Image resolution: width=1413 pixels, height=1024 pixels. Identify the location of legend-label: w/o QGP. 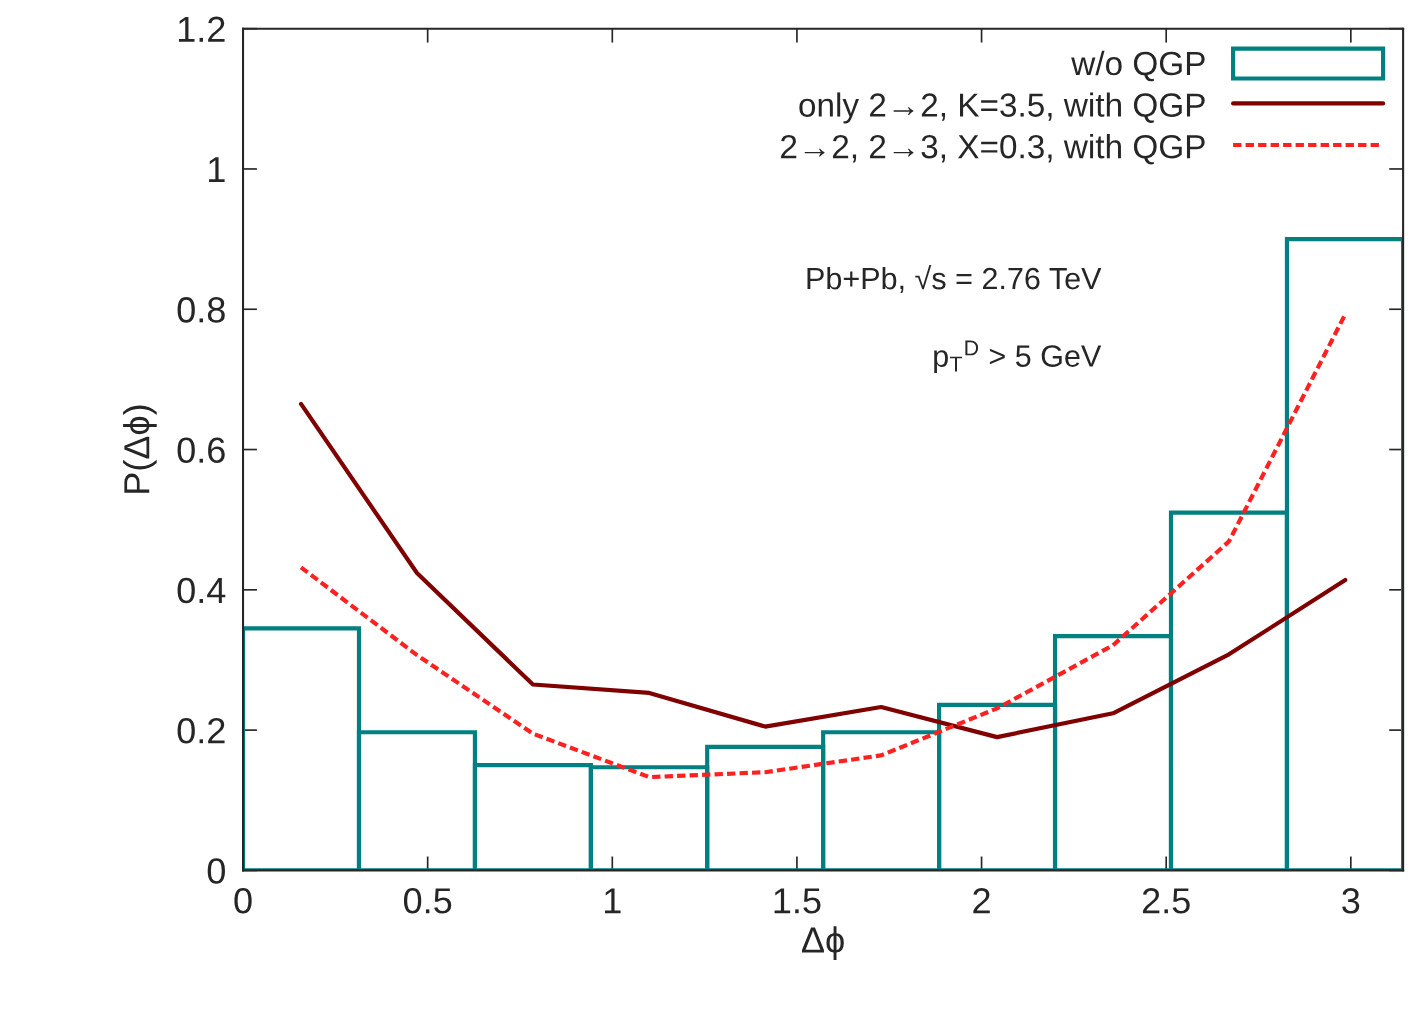
(1138, 66).